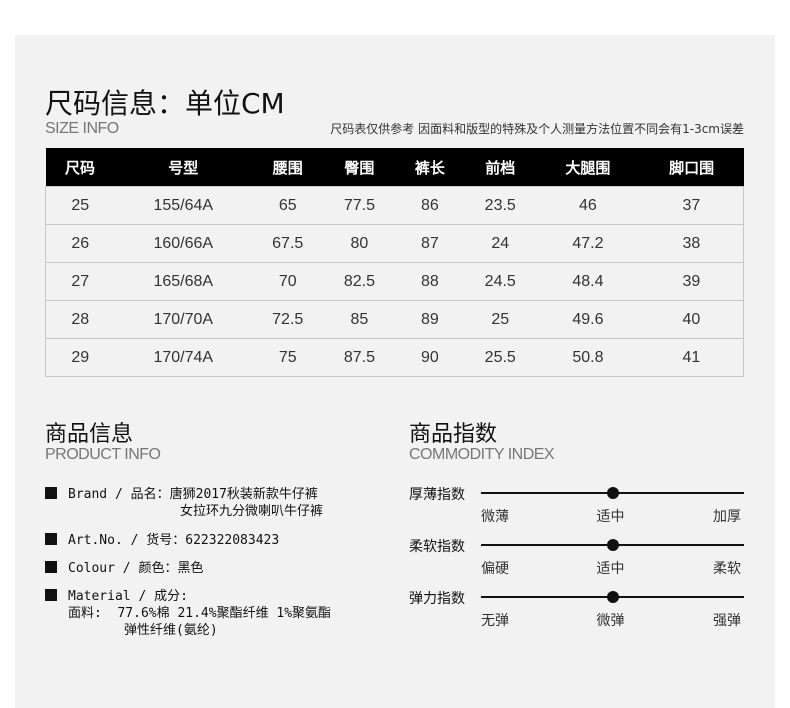 This screenshot has height=708, width=790. Describe the element at coordinates (691, 281) in the screenshot. I see `table-cell: 39` at that location.